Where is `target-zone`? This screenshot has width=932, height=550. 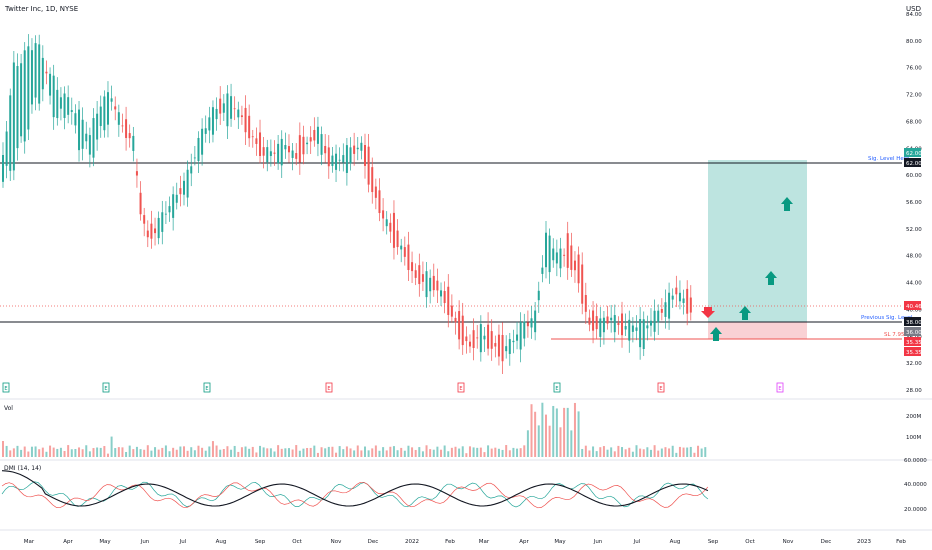 target-zone is located at coordinates (757, 241).